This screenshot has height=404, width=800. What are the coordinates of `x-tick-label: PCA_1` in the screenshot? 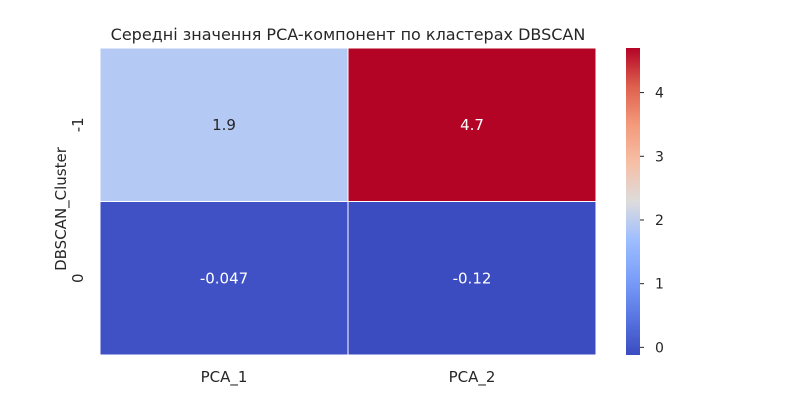 It's located at (224, 377).